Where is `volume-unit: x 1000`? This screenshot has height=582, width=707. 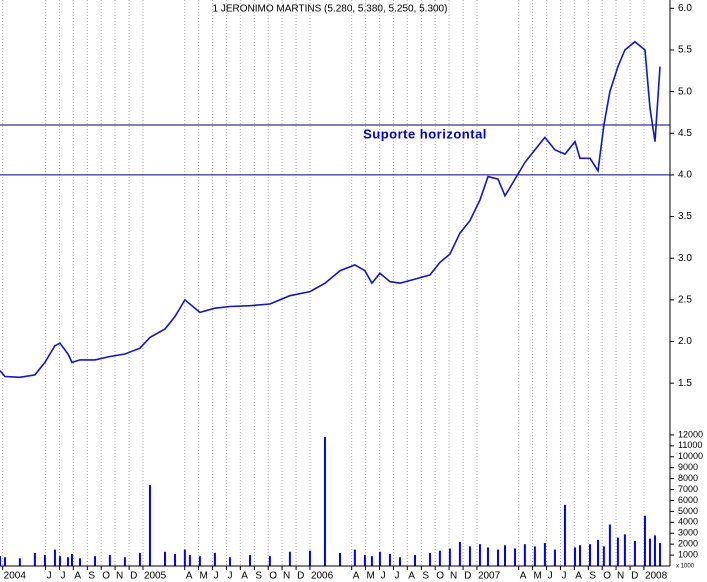 volume-unit: x 1000 is located at coordinates (685, 567).